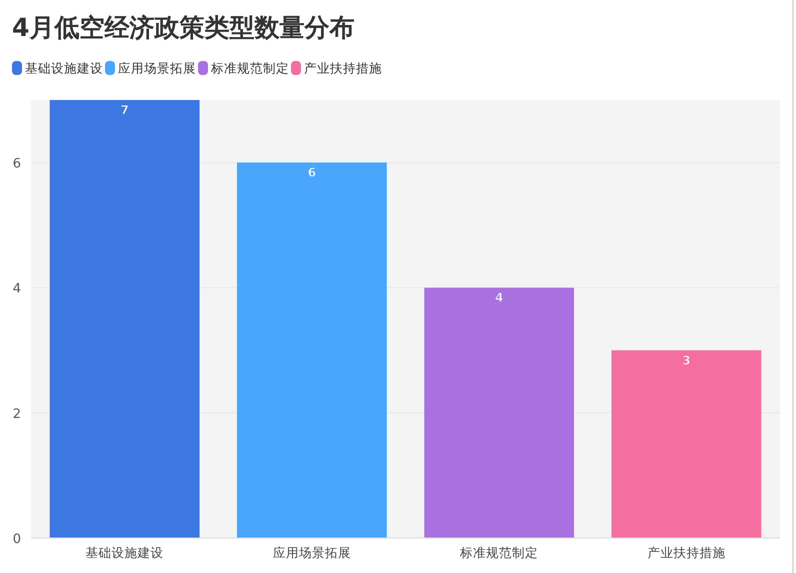 The height and width of the screenshot is (573, 796). Describe the element at coordinates (686, 360) in the screenshot. I see `data-label: 3` at that location.